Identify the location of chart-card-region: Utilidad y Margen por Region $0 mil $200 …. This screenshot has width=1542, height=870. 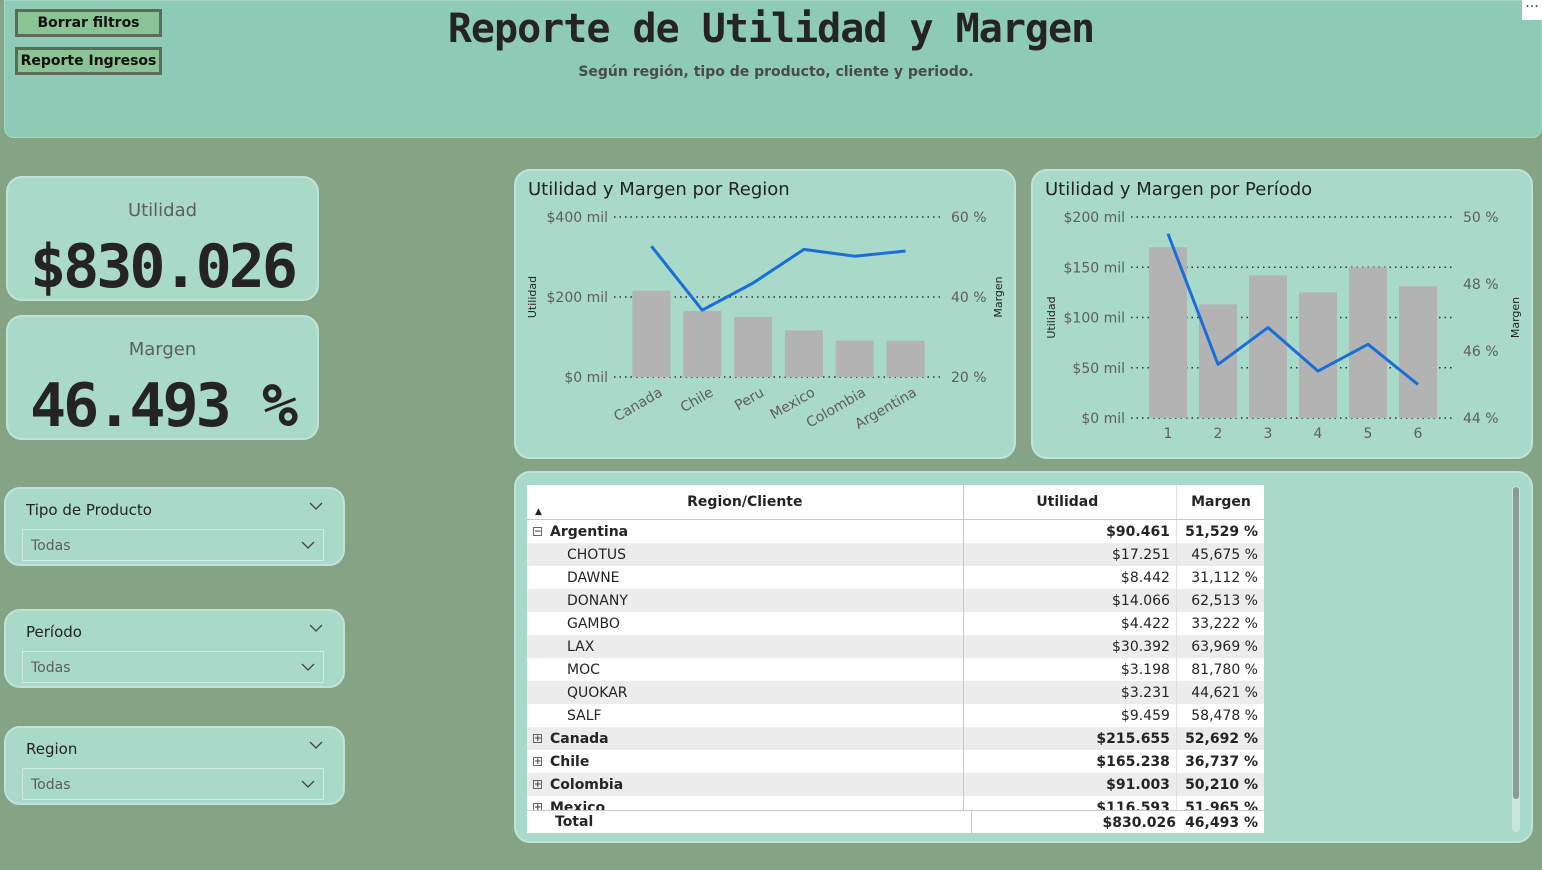
(765, 314).